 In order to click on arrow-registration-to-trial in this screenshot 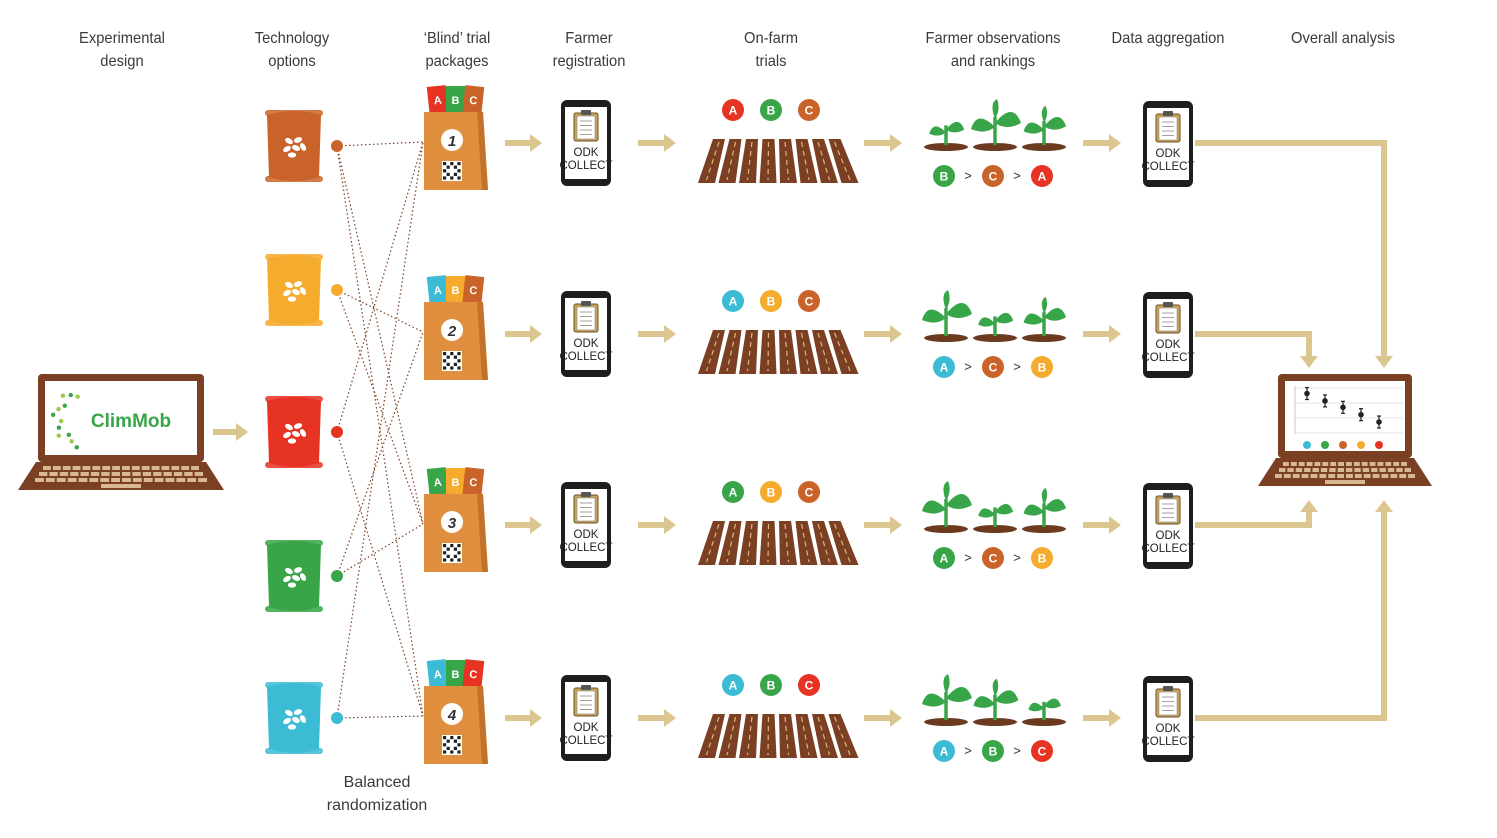, I will do `click(657, 718)`.